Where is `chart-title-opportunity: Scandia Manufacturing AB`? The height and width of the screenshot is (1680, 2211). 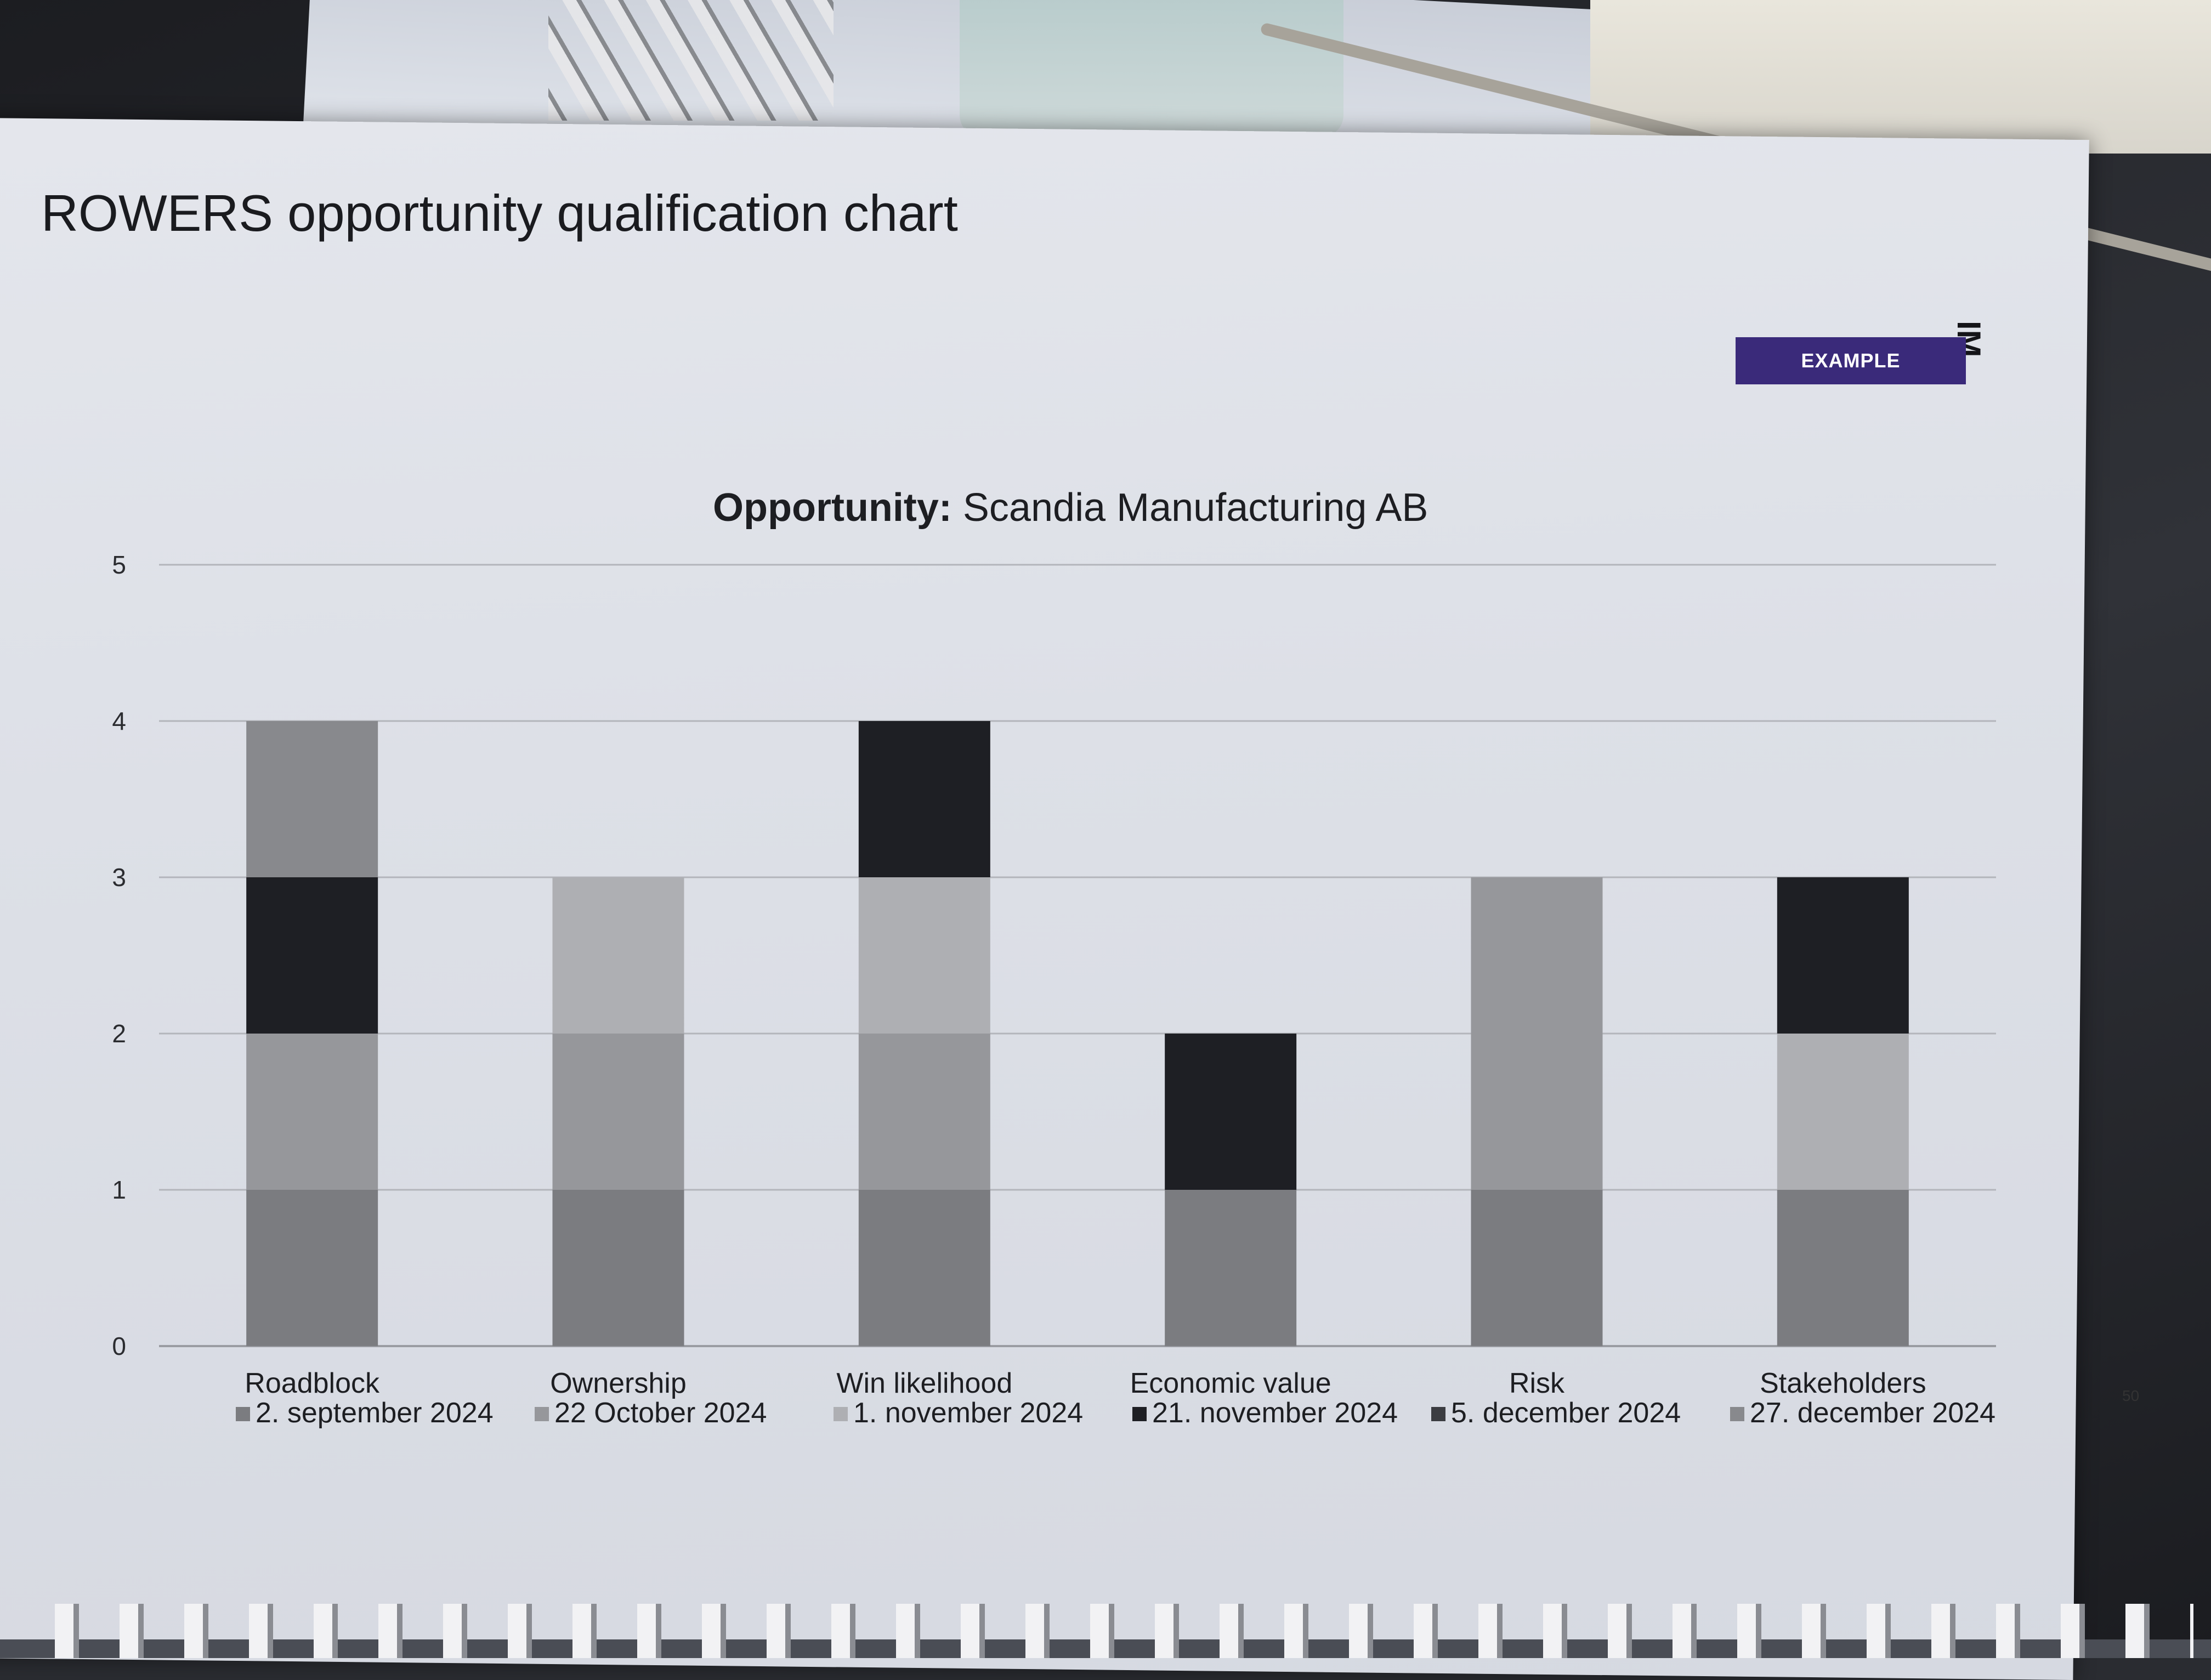 chart-title-opportunity: Scandia Manufacturing AB is located at coordinates (1189, 508).